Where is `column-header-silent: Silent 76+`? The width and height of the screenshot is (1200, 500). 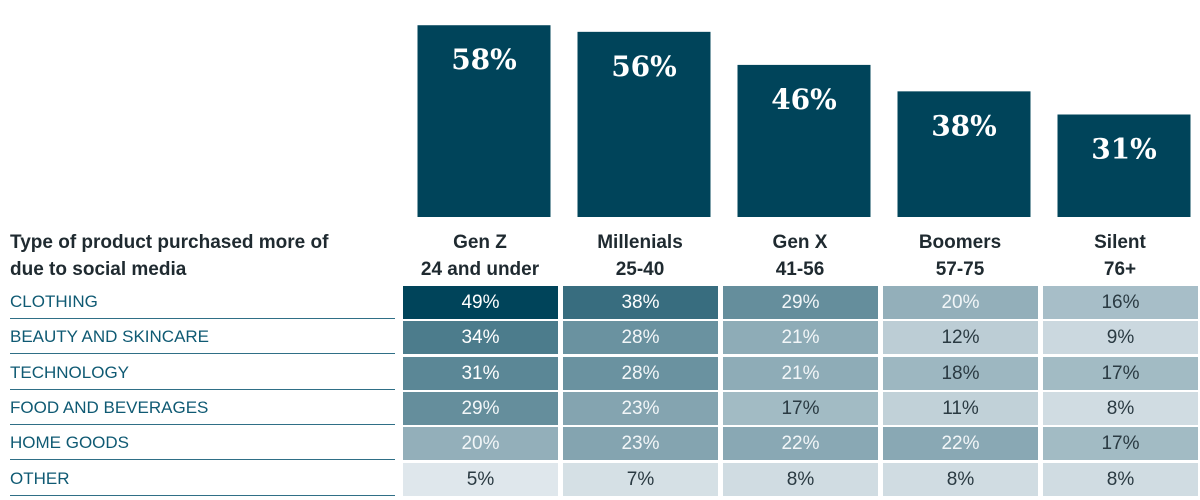
column-header-silent: Silent 76+ is located at coordinates (1120, 256).